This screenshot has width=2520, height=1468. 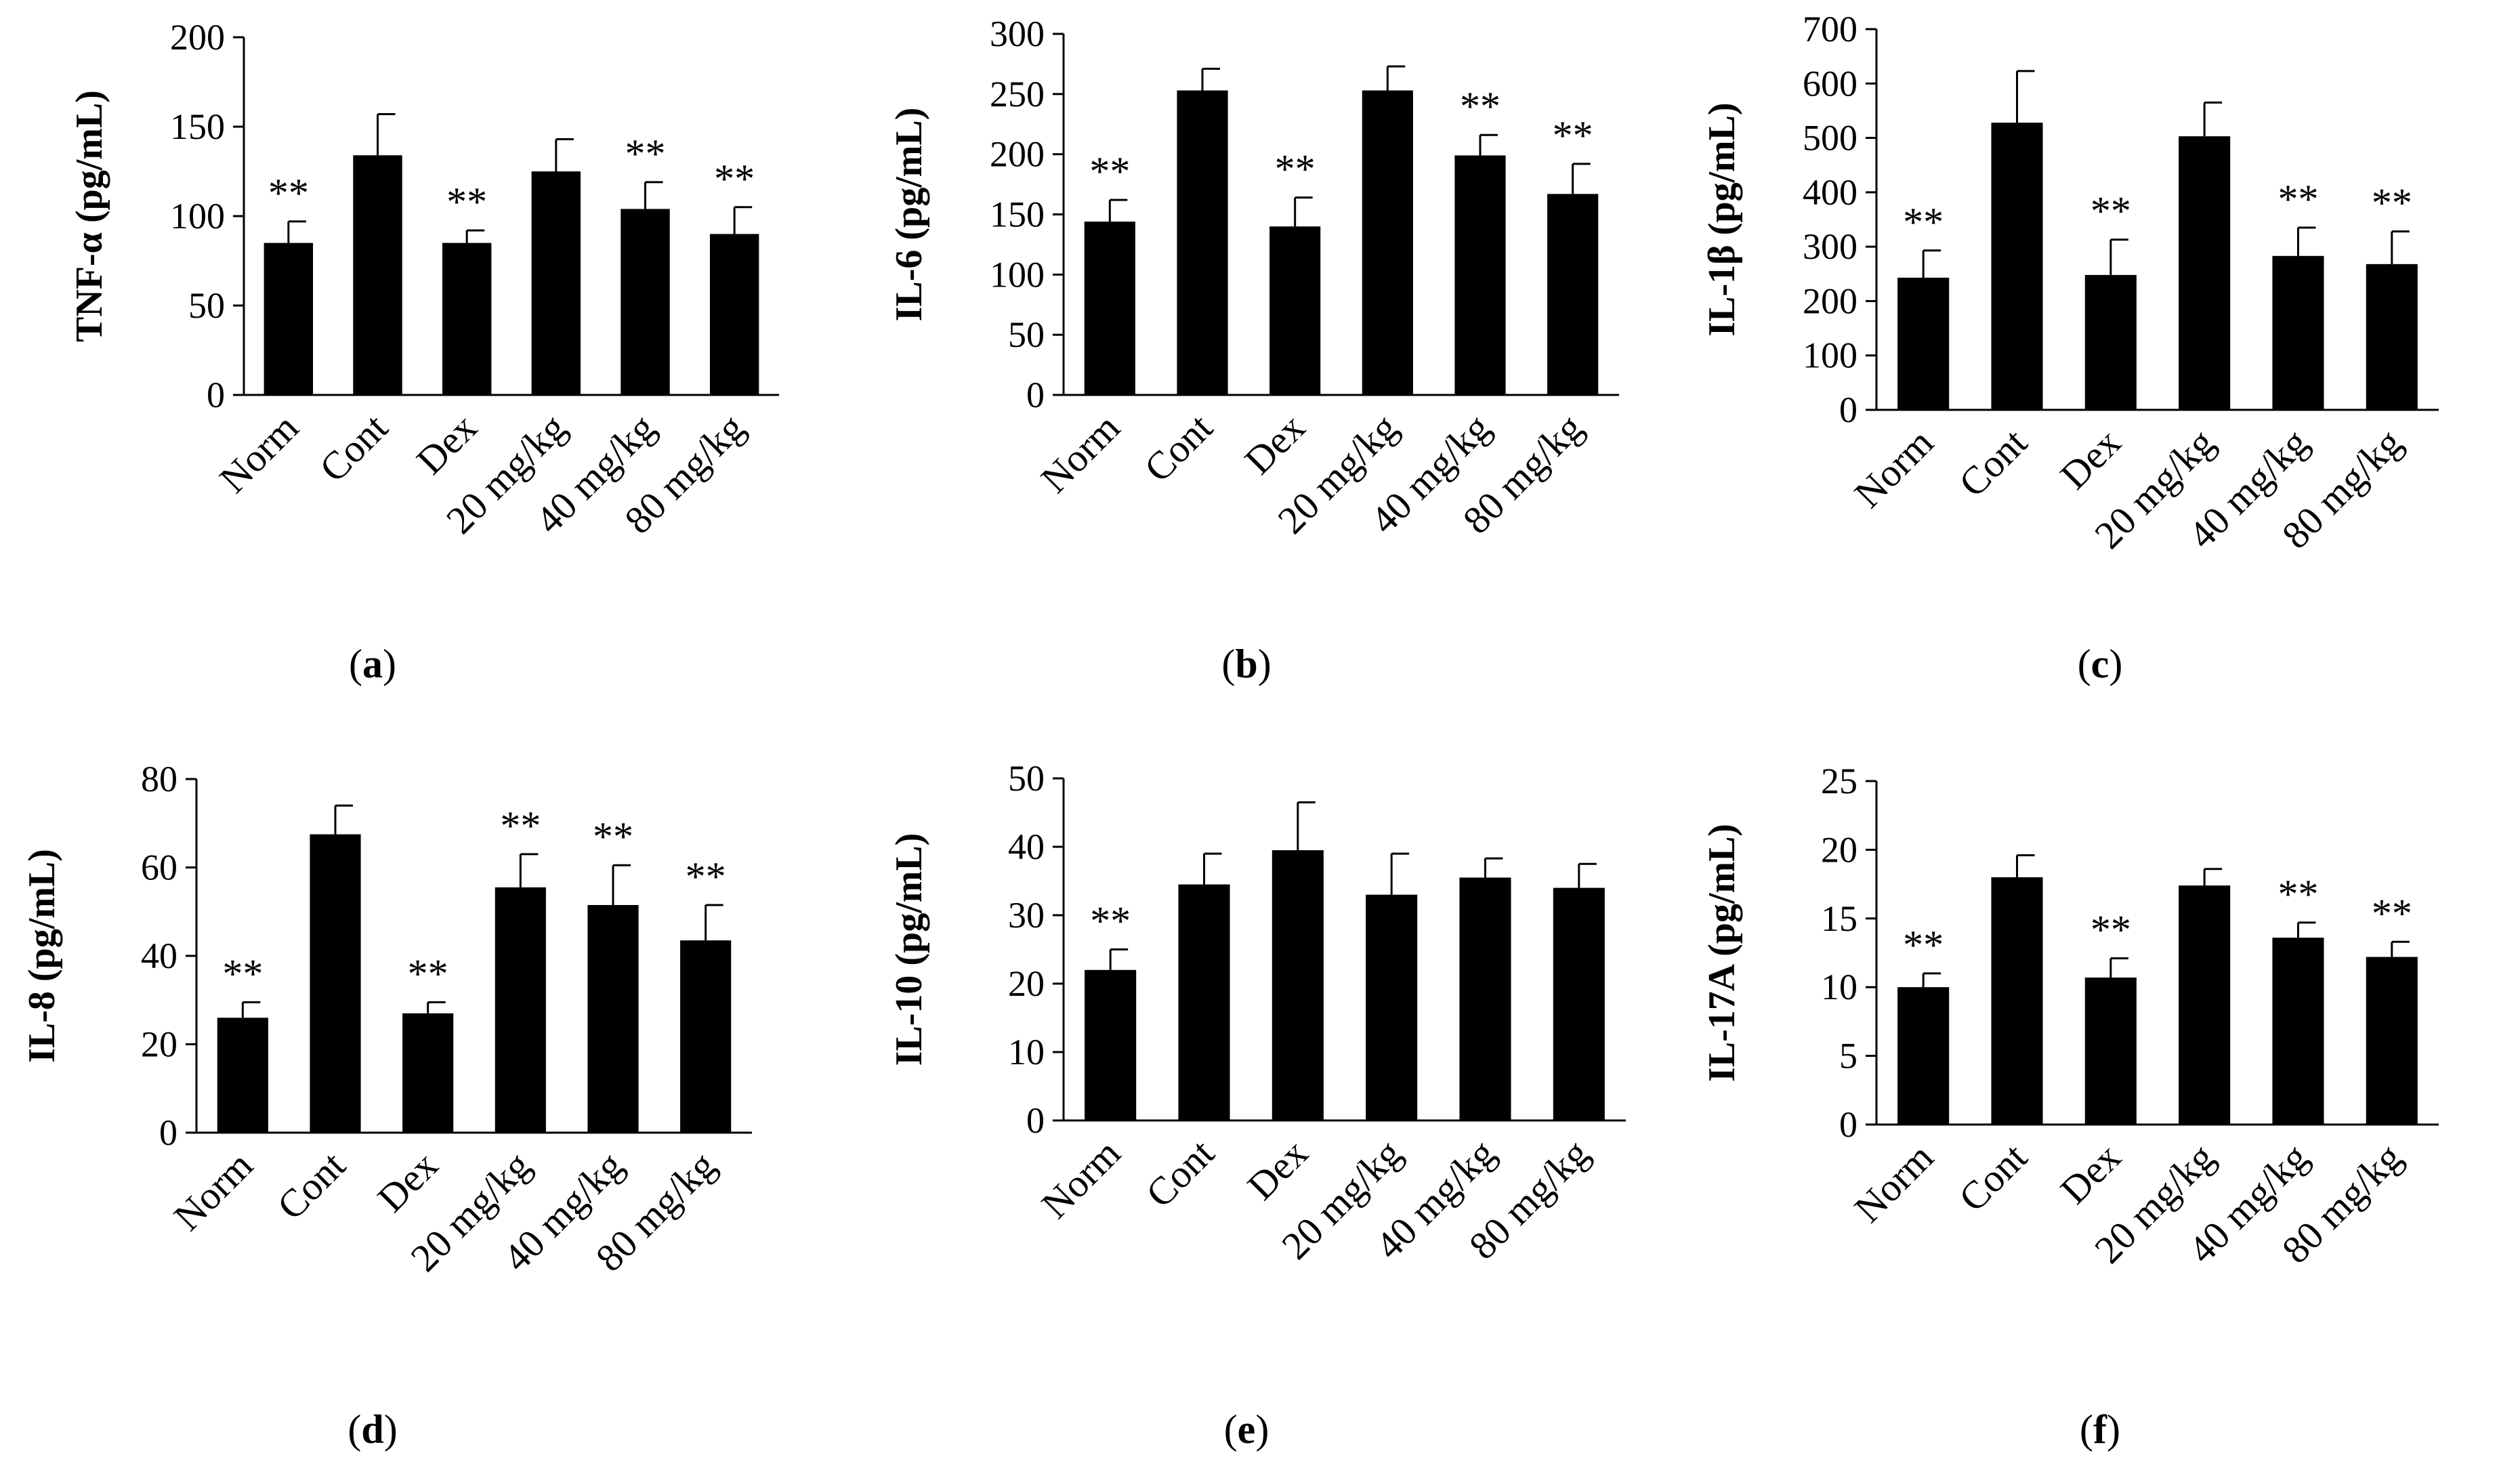 What do you see at coordinates (1017, 94) in the screenshot?
I see `y-tick-label: 250` at bounding box center [1017, 94].